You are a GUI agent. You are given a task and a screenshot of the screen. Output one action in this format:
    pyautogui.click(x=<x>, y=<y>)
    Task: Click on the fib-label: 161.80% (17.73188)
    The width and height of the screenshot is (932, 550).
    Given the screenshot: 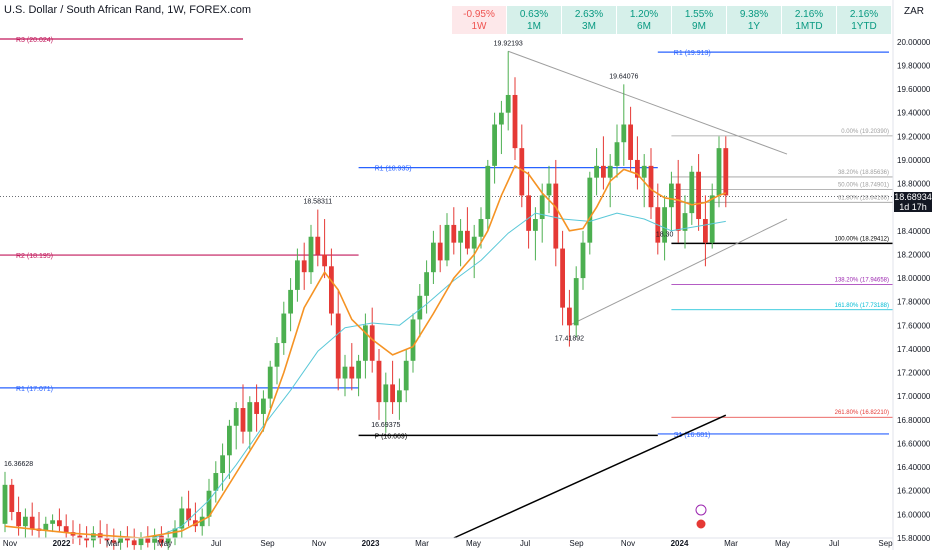 What is the action you would take?
    pyautogui.click(x=862, y=306)
    